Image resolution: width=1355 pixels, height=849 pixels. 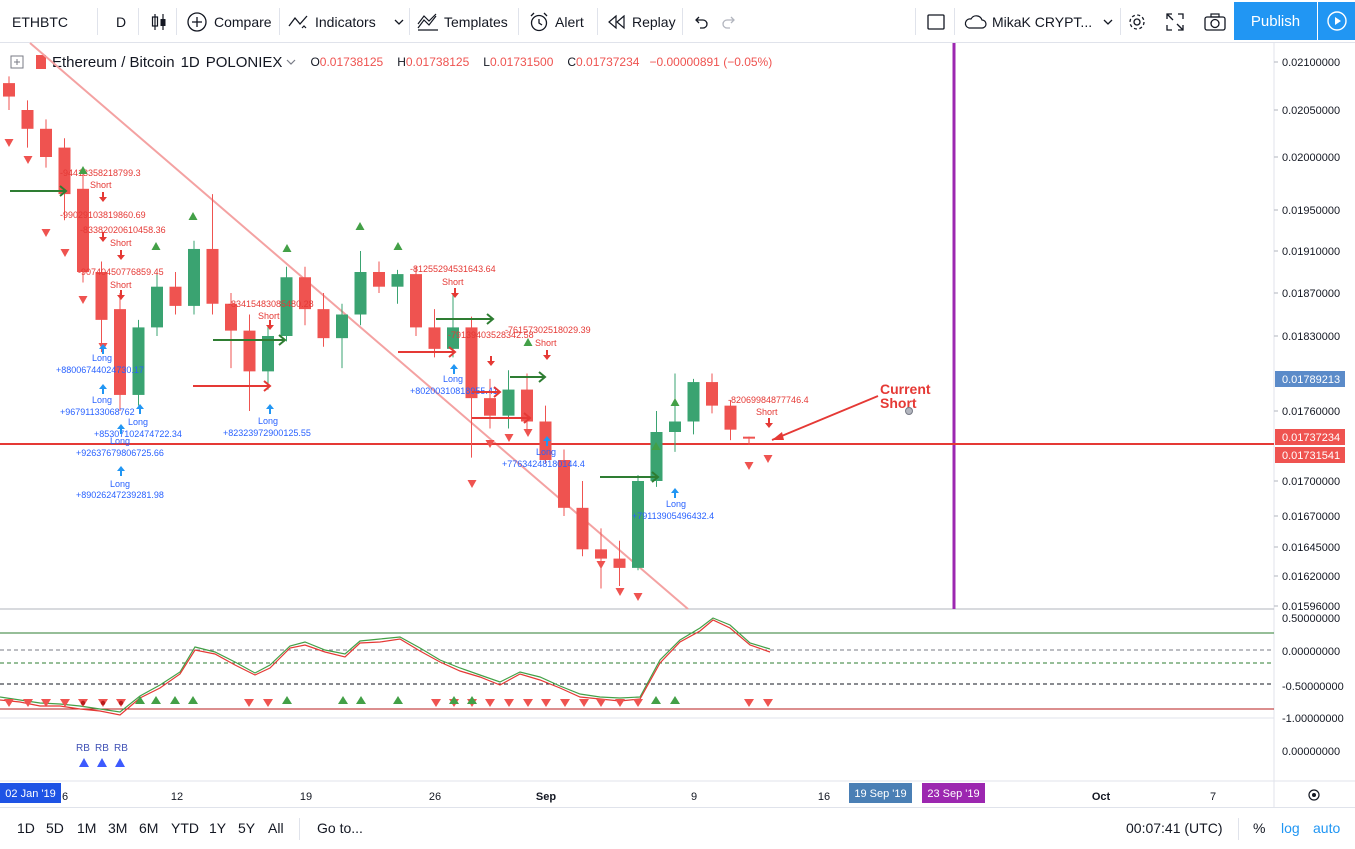 I want to click on play-button, so click(x=1336, y=21).